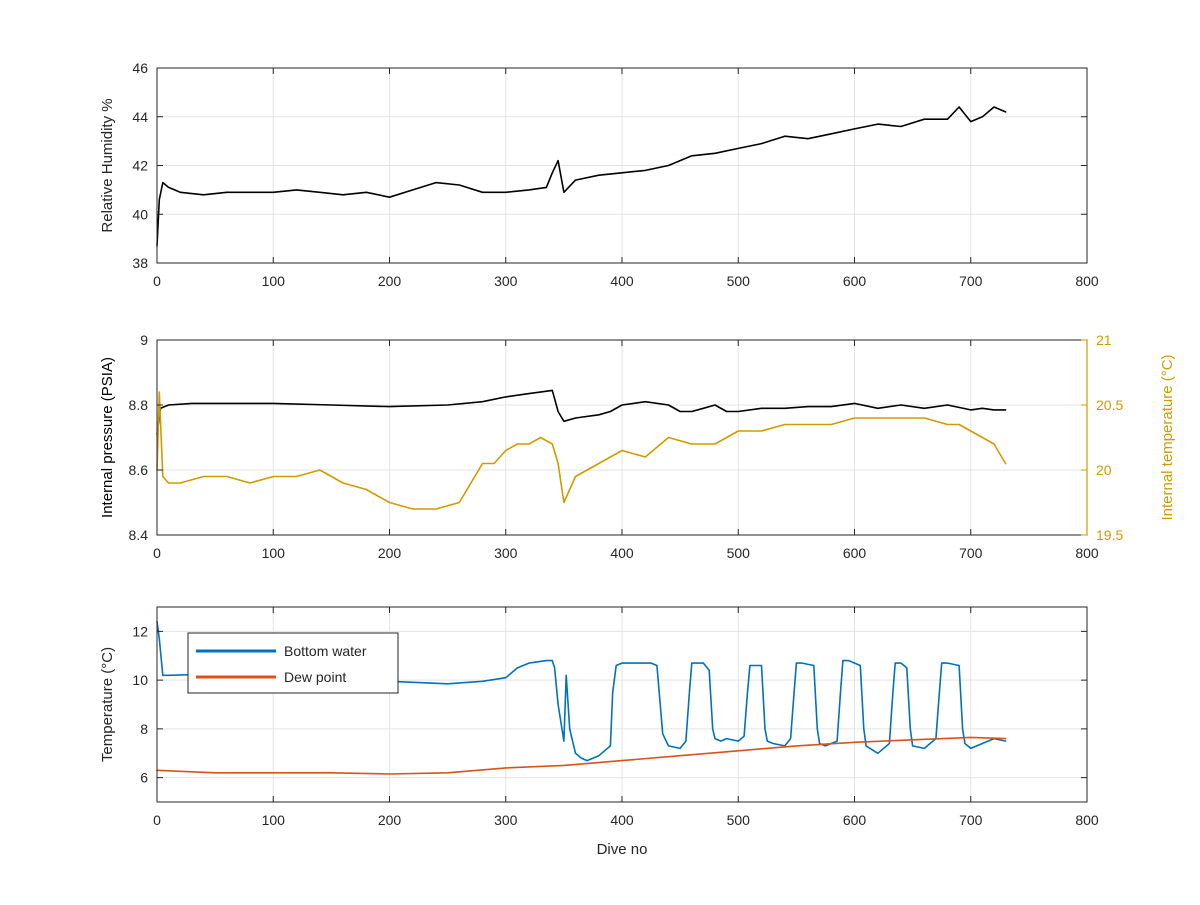  What do you see at coordinates (140, 631) in the screenshot?
I see `y-tick-label: 12` at bounding box center [140, 631].